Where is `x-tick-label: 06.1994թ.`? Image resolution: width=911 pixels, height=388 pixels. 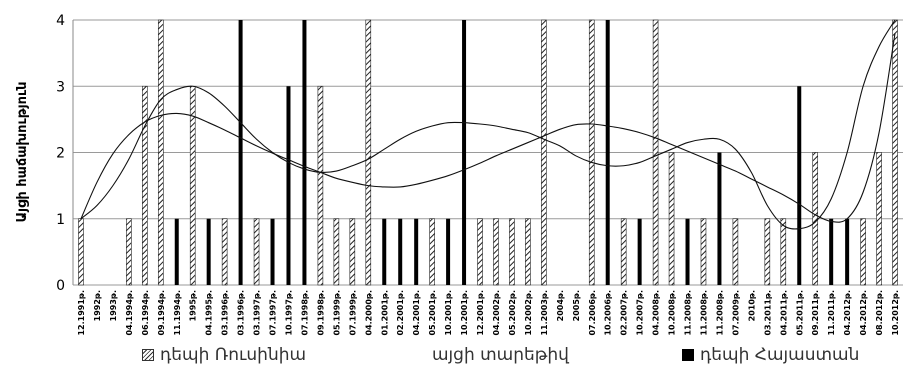
x-tick-label: 06.1994թ. is located at coordinates (145, 313).